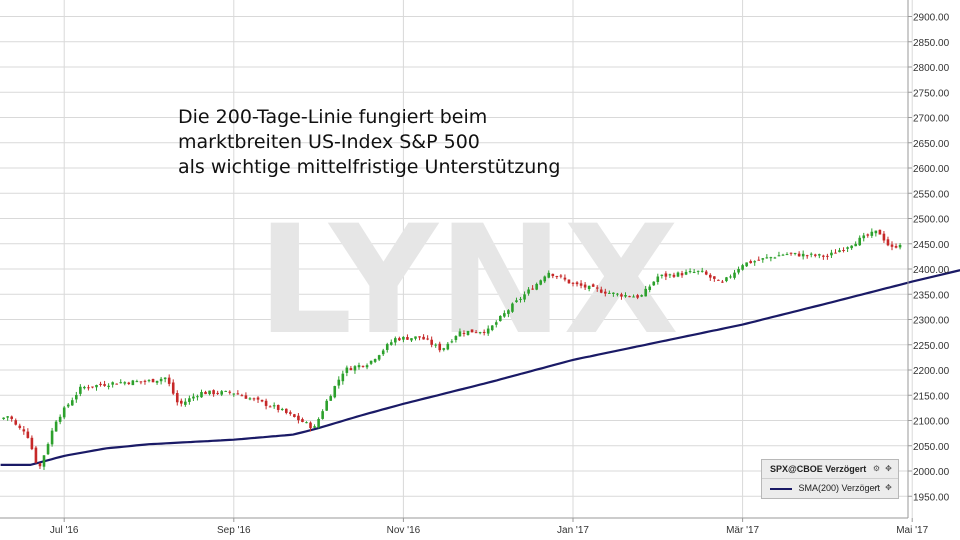  I want to click on y-tick-label: 2650.00, so click(931, 144).